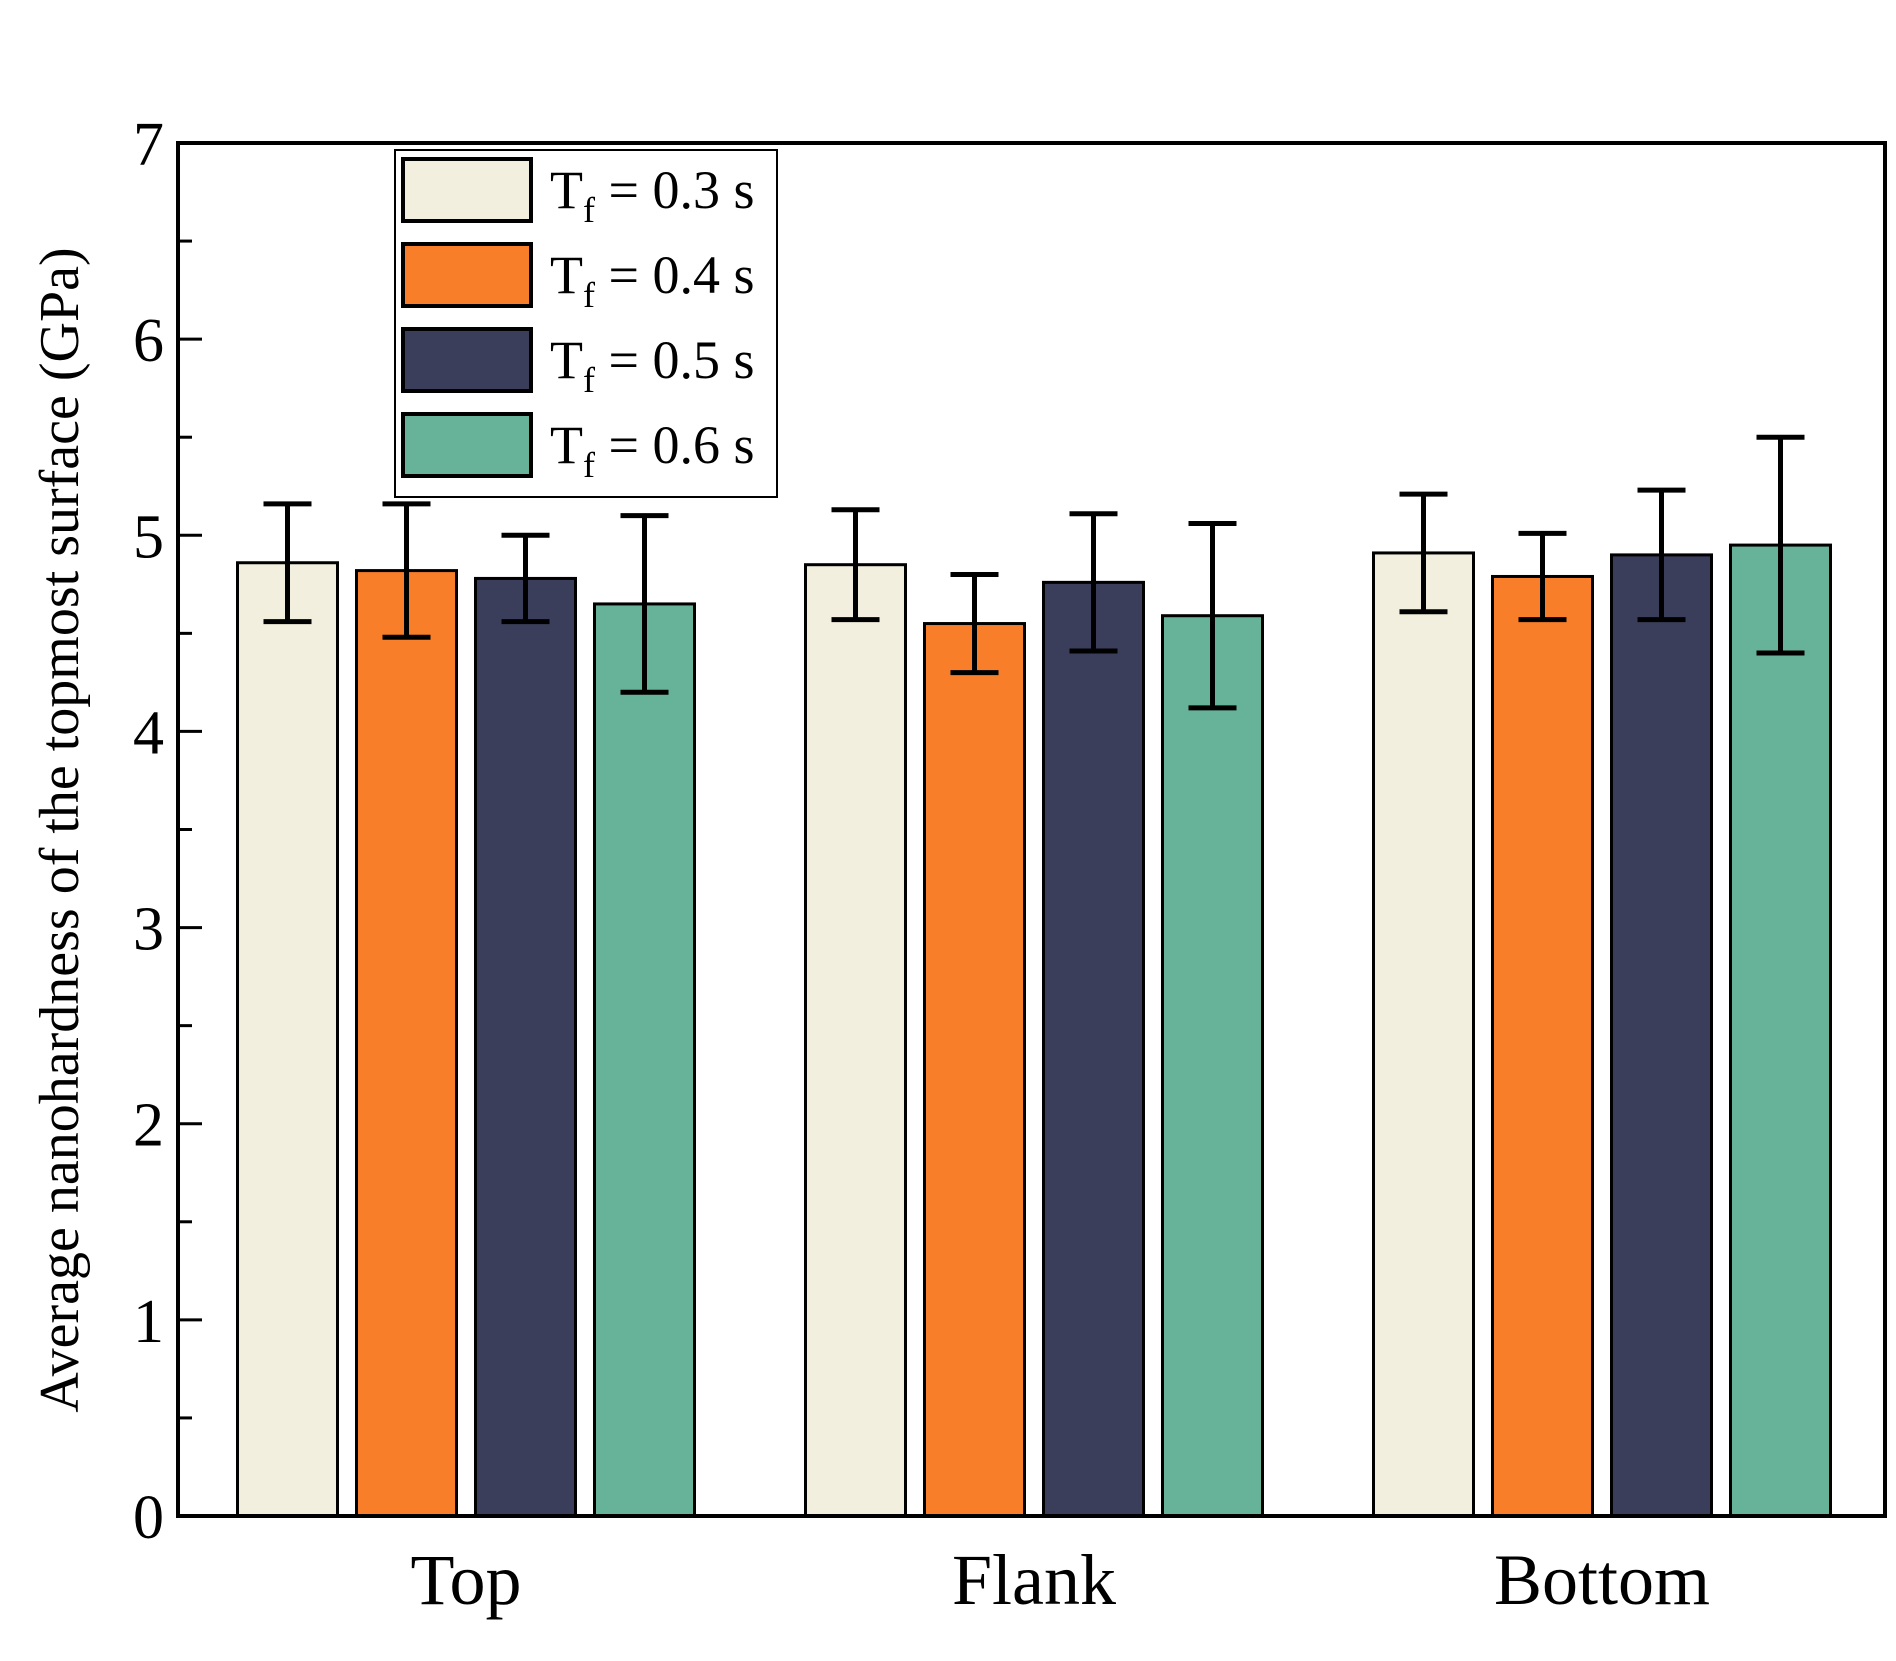  What do you see at coordinates (148, 537) in the screenshot?
I see `y-tick-label: 5` at bounding box center [148, 537].